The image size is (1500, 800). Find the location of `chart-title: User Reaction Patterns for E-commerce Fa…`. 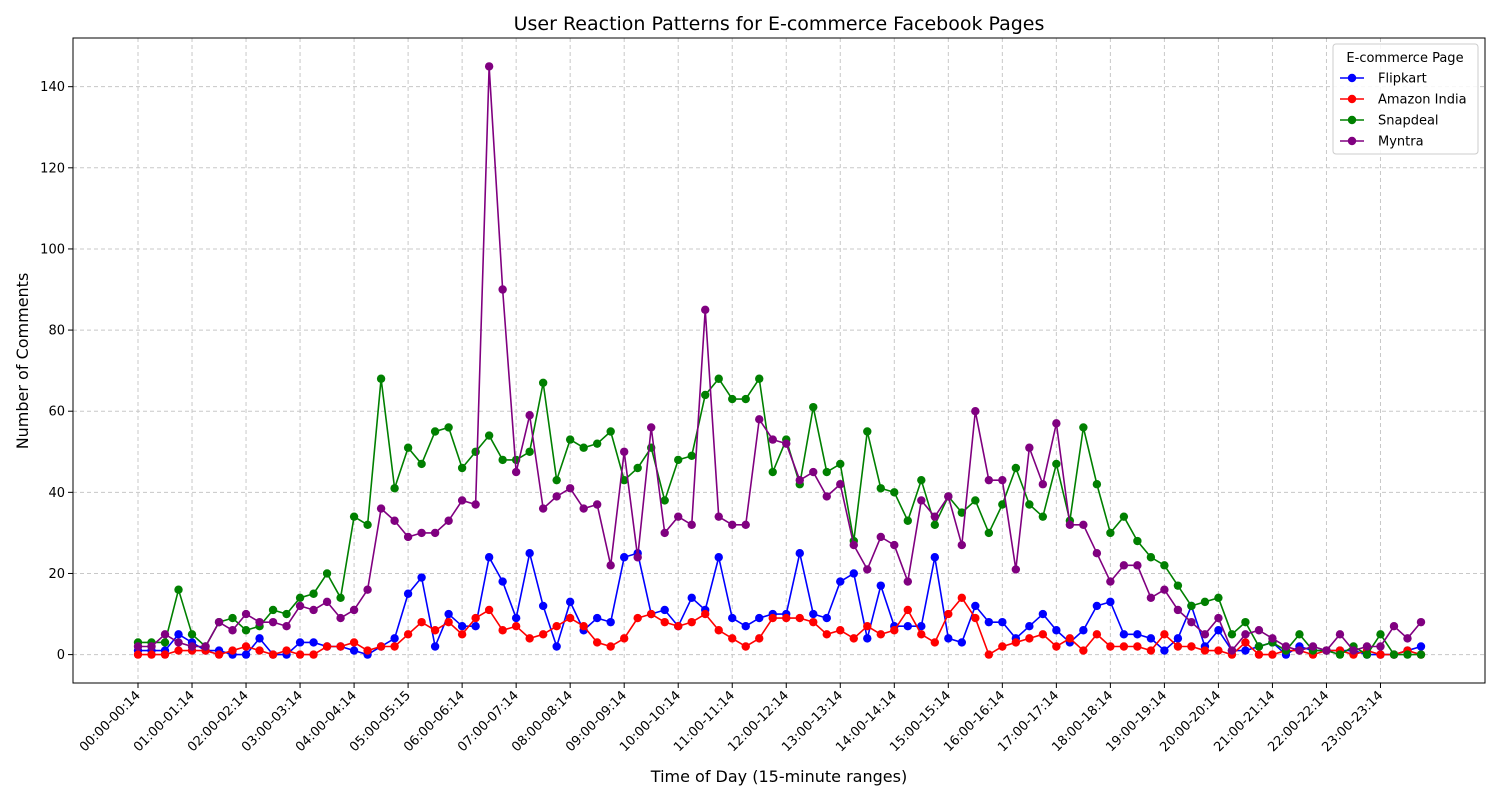

chart-title: User Reaction Patterns for E-commerce Fa… is located at coordinates (779, 24).